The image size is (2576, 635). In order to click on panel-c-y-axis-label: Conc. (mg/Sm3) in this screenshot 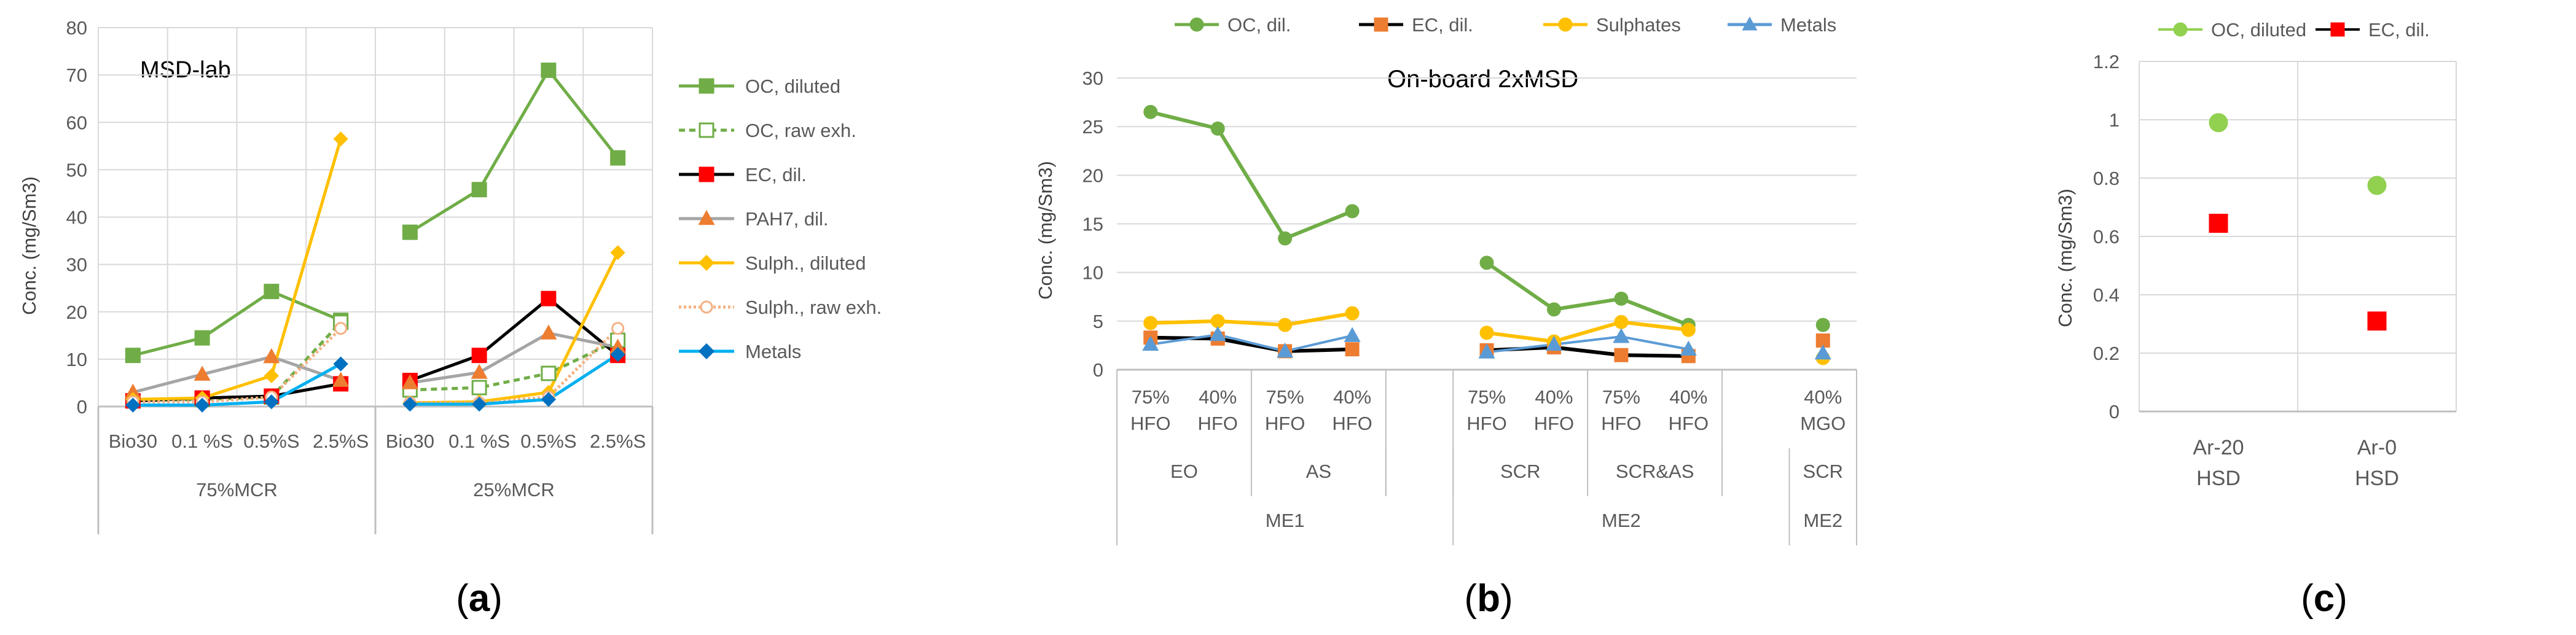, I will do `click(2065, 258)`.